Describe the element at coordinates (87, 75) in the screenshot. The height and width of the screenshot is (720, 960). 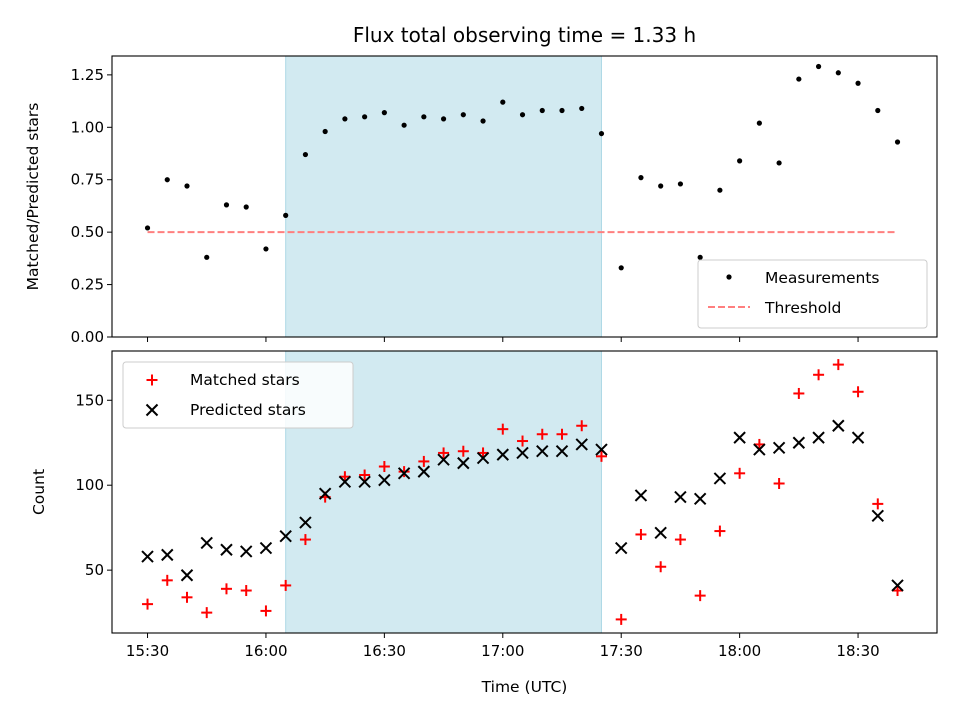
I see `top-ytick-label-5: 1.25` at that location.